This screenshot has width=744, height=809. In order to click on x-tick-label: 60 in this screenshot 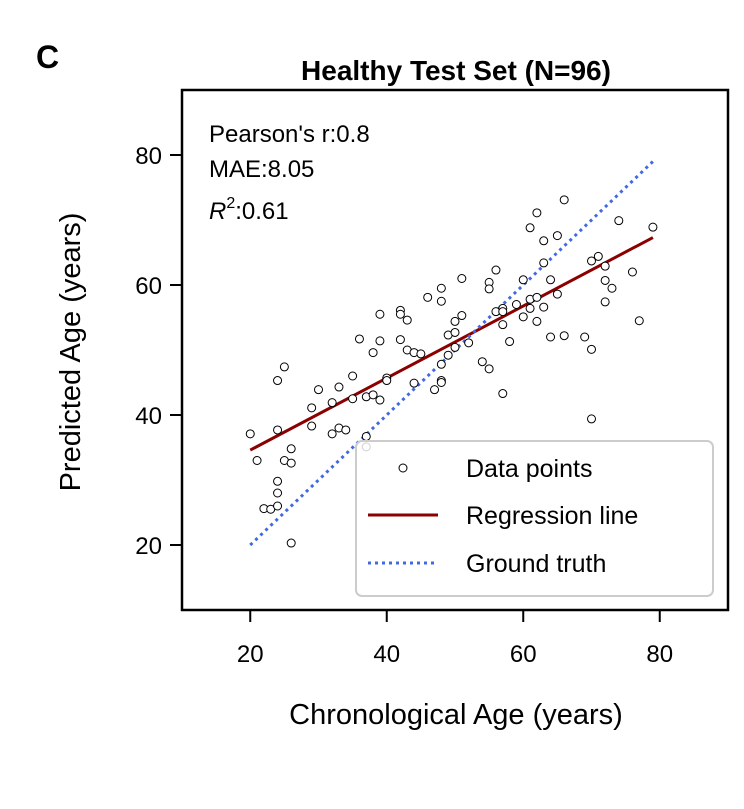, I will do `click(523, 654)`.